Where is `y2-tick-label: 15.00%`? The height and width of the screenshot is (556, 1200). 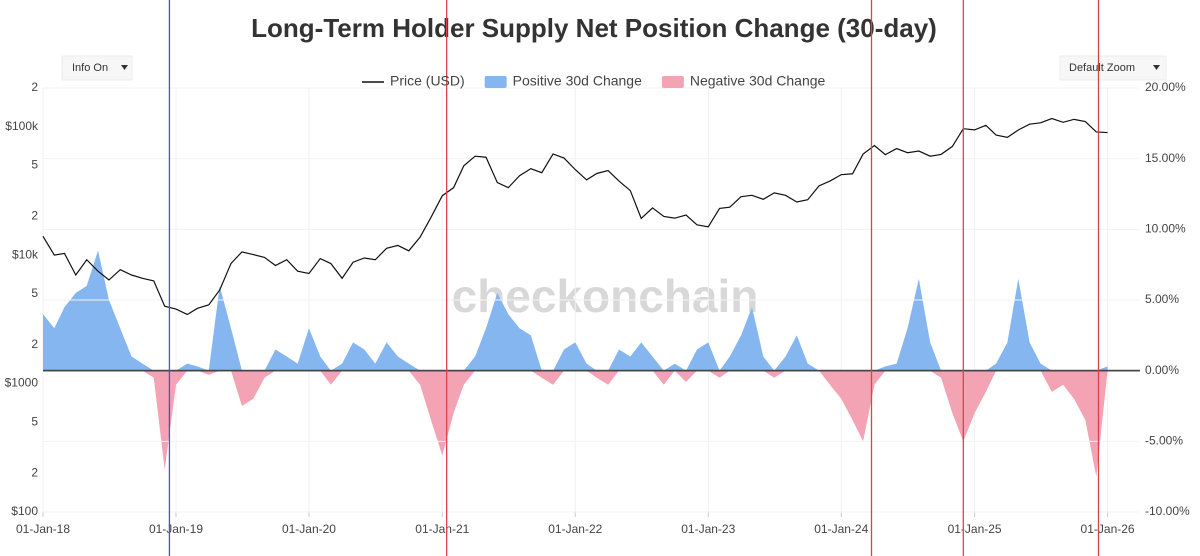 y2-tick-label: 15.00% is located at coordinates (1165, 158).